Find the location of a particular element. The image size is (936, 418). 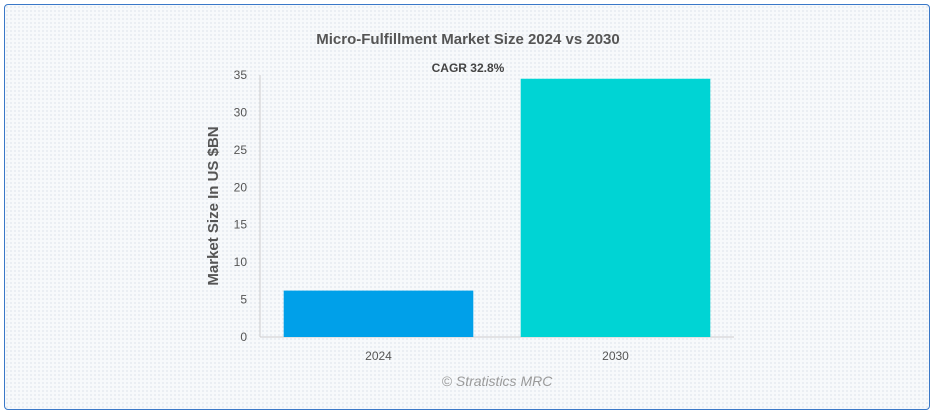

y-axis-label: Market Size In US $BN is located at coordinates (213, 205).